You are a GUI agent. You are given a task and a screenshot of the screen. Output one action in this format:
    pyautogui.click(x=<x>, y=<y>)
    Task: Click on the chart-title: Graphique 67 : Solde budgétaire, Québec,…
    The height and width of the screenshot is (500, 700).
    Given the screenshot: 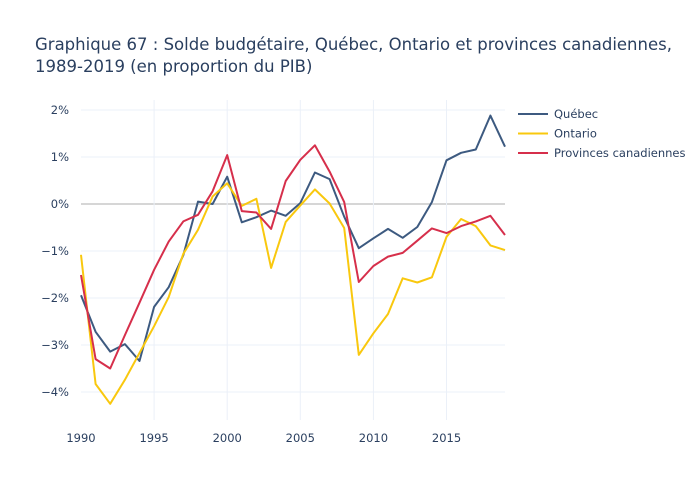 What is the action you would take?
    pyautogui.click(x=355, y=56)
    